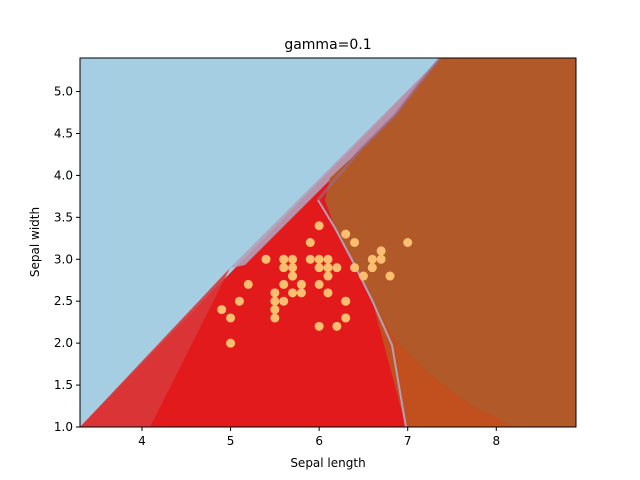  What do you see at coordinates (63, 92) in the screenshot?
I see `y-tick-label: 5.0` at bounding box center [63, 92].